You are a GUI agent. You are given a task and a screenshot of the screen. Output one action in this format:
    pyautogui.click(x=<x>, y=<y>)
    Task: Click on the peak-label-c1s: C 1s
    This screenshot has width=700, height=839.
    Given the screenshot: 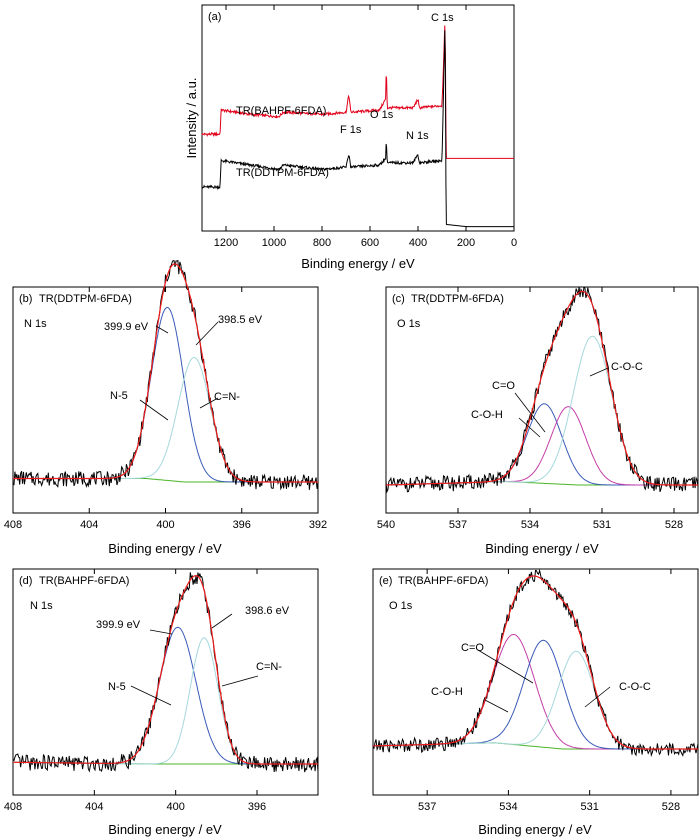 What is the action you would take?
    pyautogui.click(x=442, y=18)
    